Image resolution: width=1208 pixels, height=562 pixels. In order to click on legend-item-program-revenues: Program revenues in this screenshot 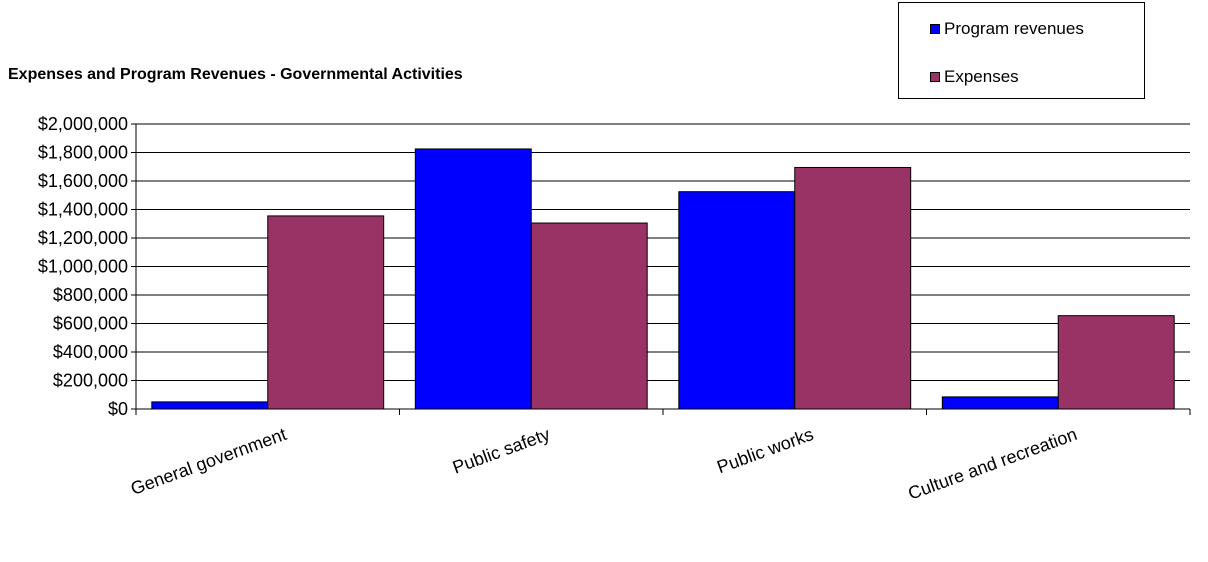, I will do `click(1007, 29)`.